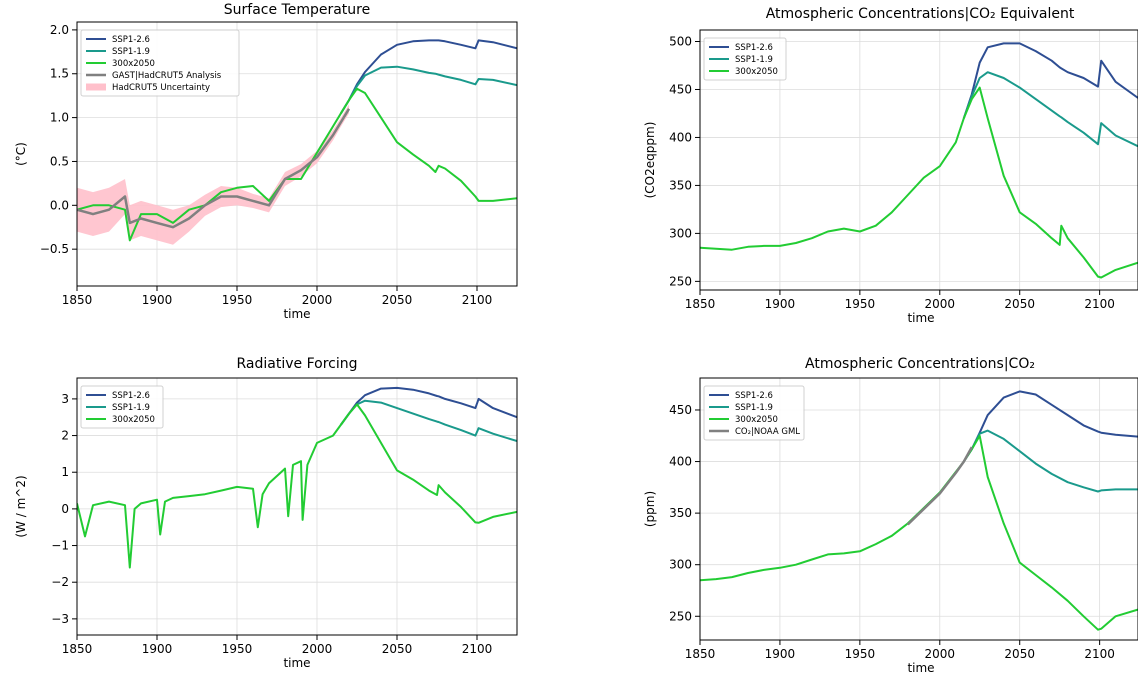 This screenshot has width=1138, height=684. Describe the element at coordinates (96, 87) in the screenshot. I see `legend-swatch` at that location.